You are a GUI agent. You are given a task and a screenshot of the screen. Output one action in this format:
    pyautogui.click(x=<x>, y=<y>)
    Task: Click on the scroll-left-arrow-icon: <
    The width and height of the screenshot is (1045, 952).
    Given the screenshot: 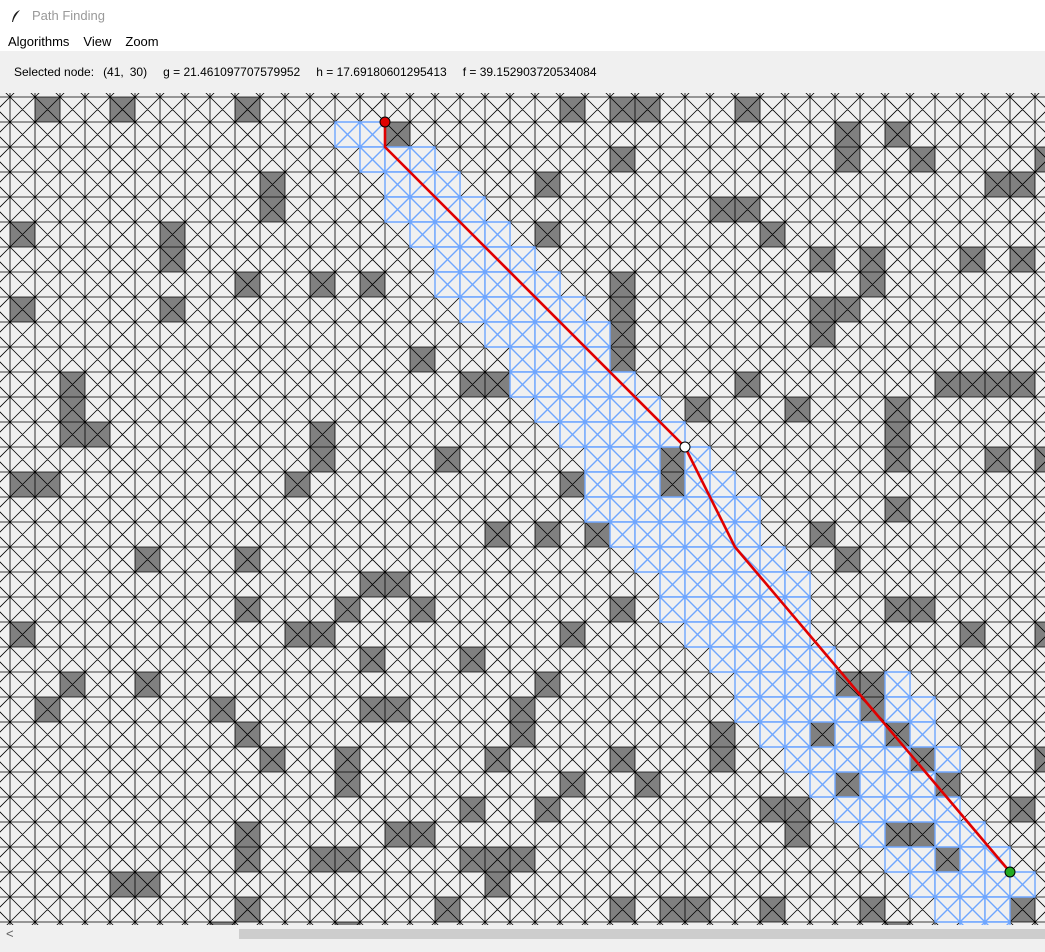 What is the action you would take?
    pyautogui.click(x=10, y=933)
    